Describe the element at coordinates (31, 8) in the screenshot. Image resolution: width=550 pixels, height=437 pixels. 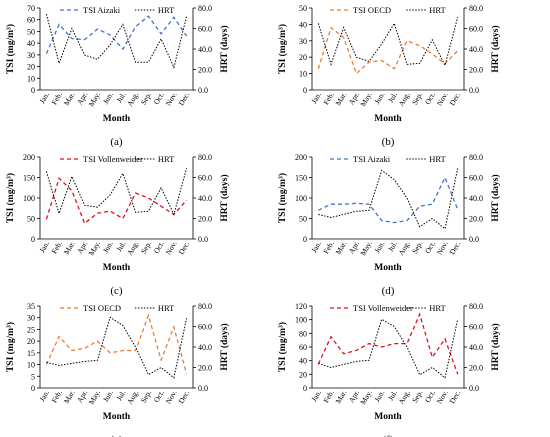
I see `y-tick-label-left: 70` at that location.